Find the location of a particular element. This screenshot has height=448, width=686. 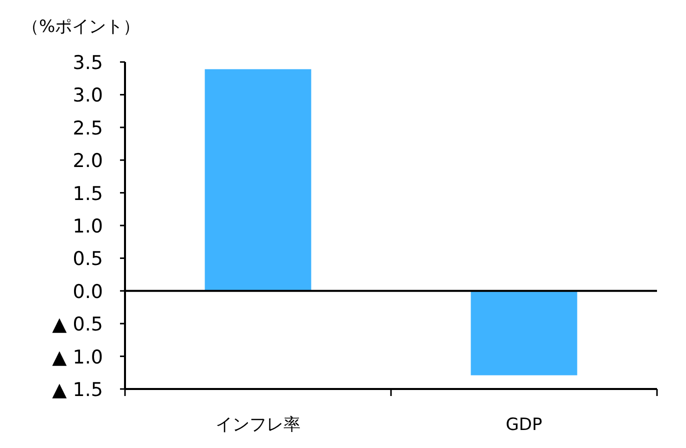

y-tick-label: 0.0 is located at coordinates (87, 291).